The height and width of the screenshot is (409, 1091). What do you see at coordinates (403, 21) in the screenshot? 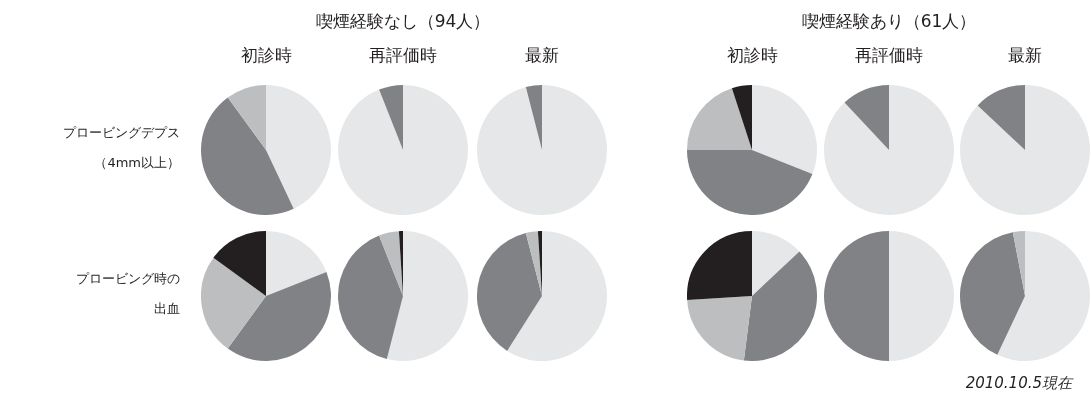
I see `text: 喫煙経験なし（94人）` at bounding box center [403, 21].